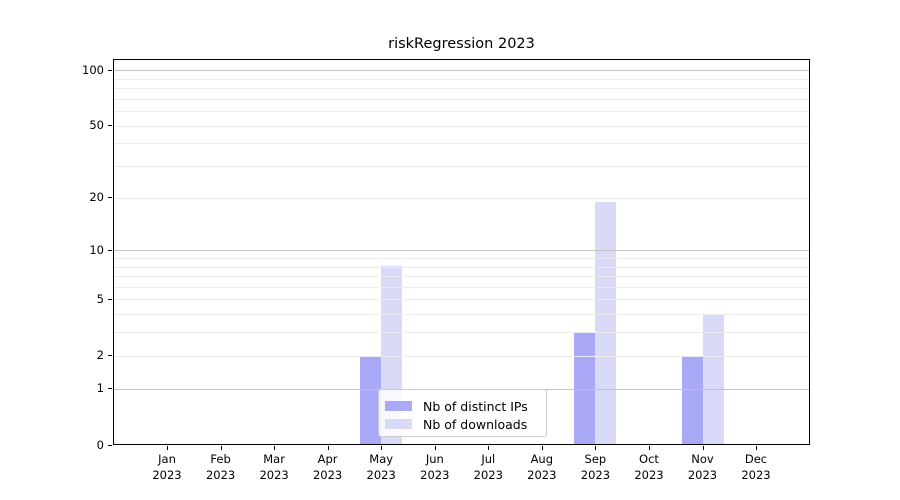 The width and height of the screenshot is (900, 500). I want to click on y-tick-label: 50, so click(96, 125).